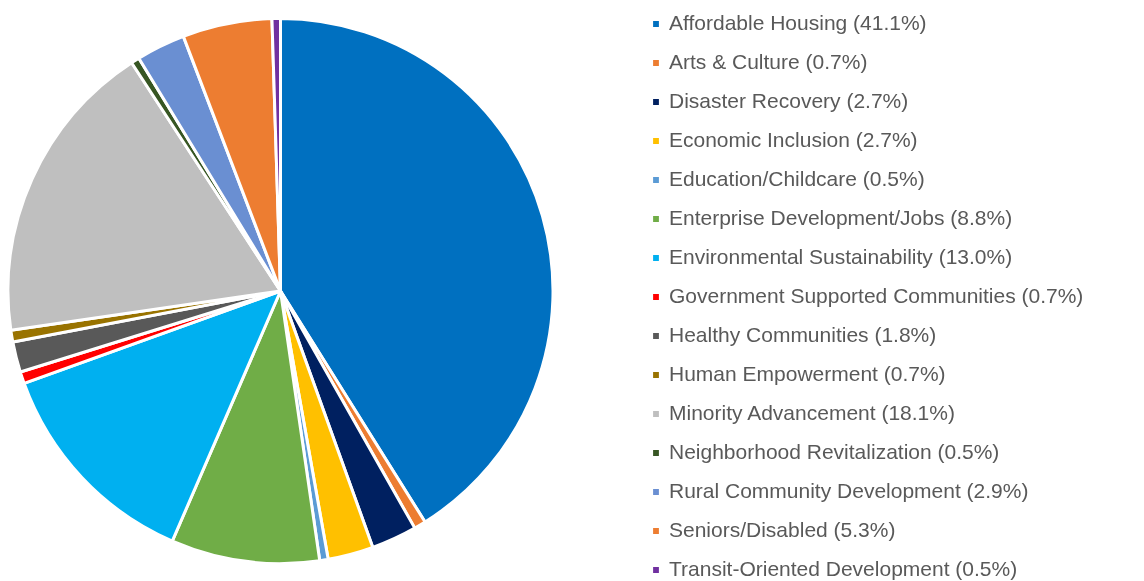  Describe the element at coordinates (841, 257) in the screenshot. I see `legend-label: Environmental Sustainability (13.0%)` at that location.